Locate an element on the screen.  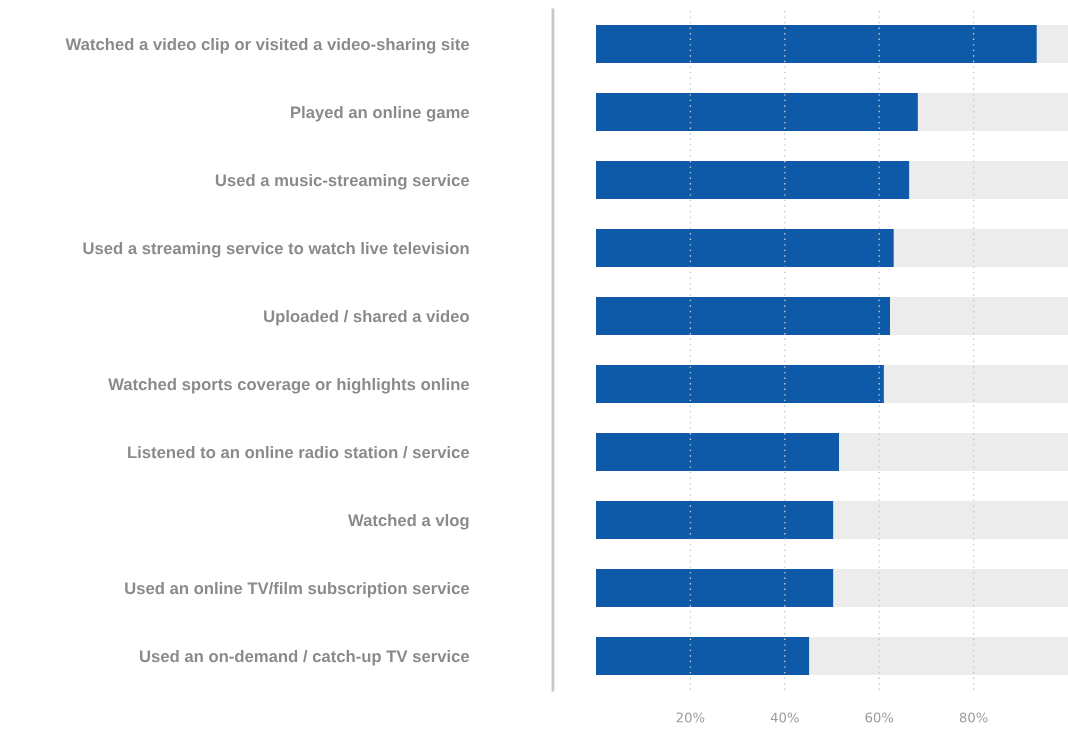
x-tick-label: 20% is located at coordinates (690, 717).